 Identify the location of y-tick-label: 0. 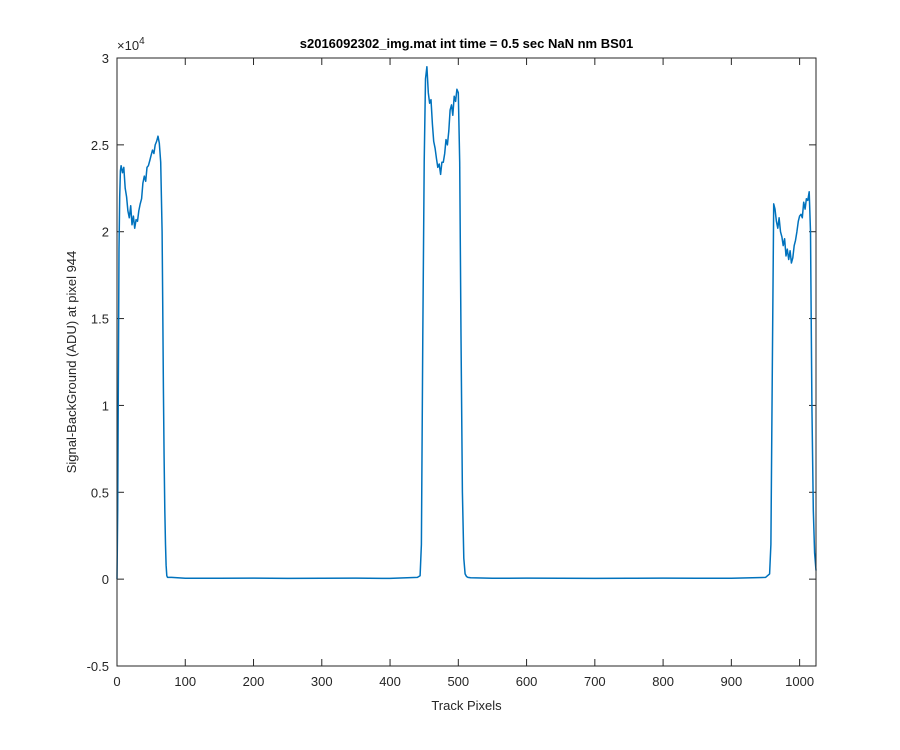
(105, 579).